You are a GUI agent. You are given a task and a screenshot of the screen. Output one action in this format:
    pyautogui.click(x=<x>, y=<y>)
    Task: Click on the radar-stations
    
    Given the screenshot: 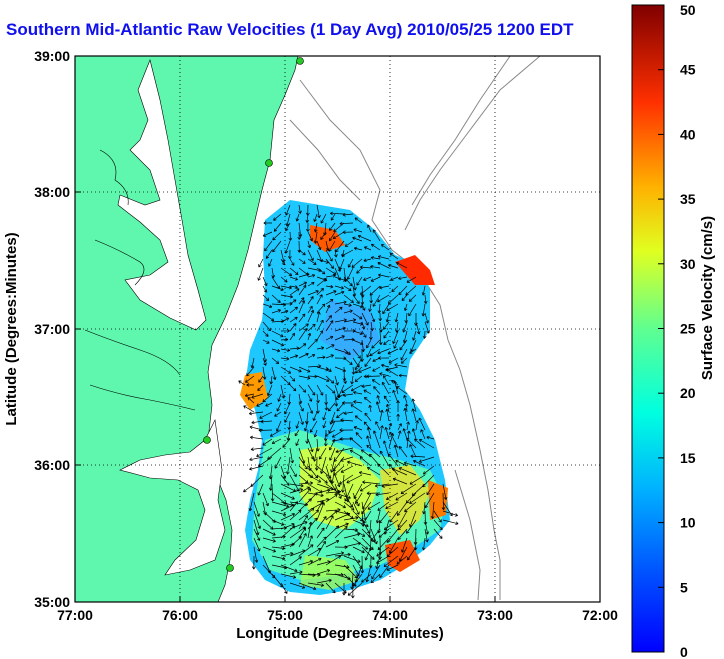 What is the action you would take?
    pyautogui.click(x=253, y=314)
    